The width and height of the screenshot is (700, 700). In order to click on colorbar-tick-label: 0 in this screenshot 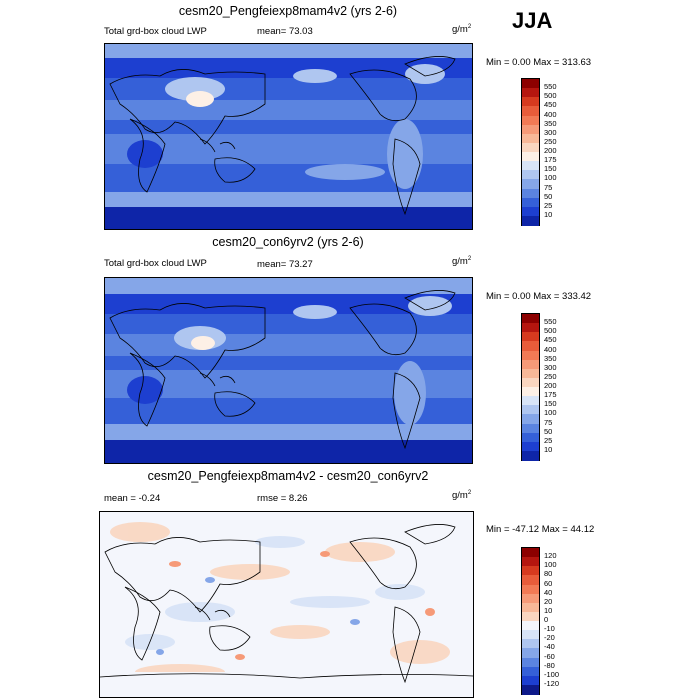, I will do `click(546, 619)`.